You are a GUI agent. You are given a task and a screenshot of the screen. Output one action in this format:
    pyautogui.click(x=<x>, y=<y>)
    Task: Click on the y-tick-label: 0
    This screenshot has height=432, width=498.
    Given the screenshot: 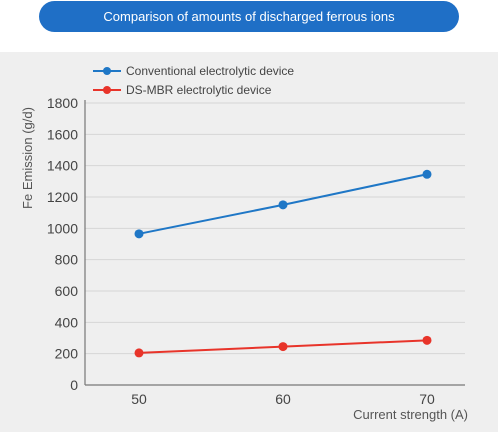 What is the action you would take?
    pyautogui.click(x=74, y=385)
    